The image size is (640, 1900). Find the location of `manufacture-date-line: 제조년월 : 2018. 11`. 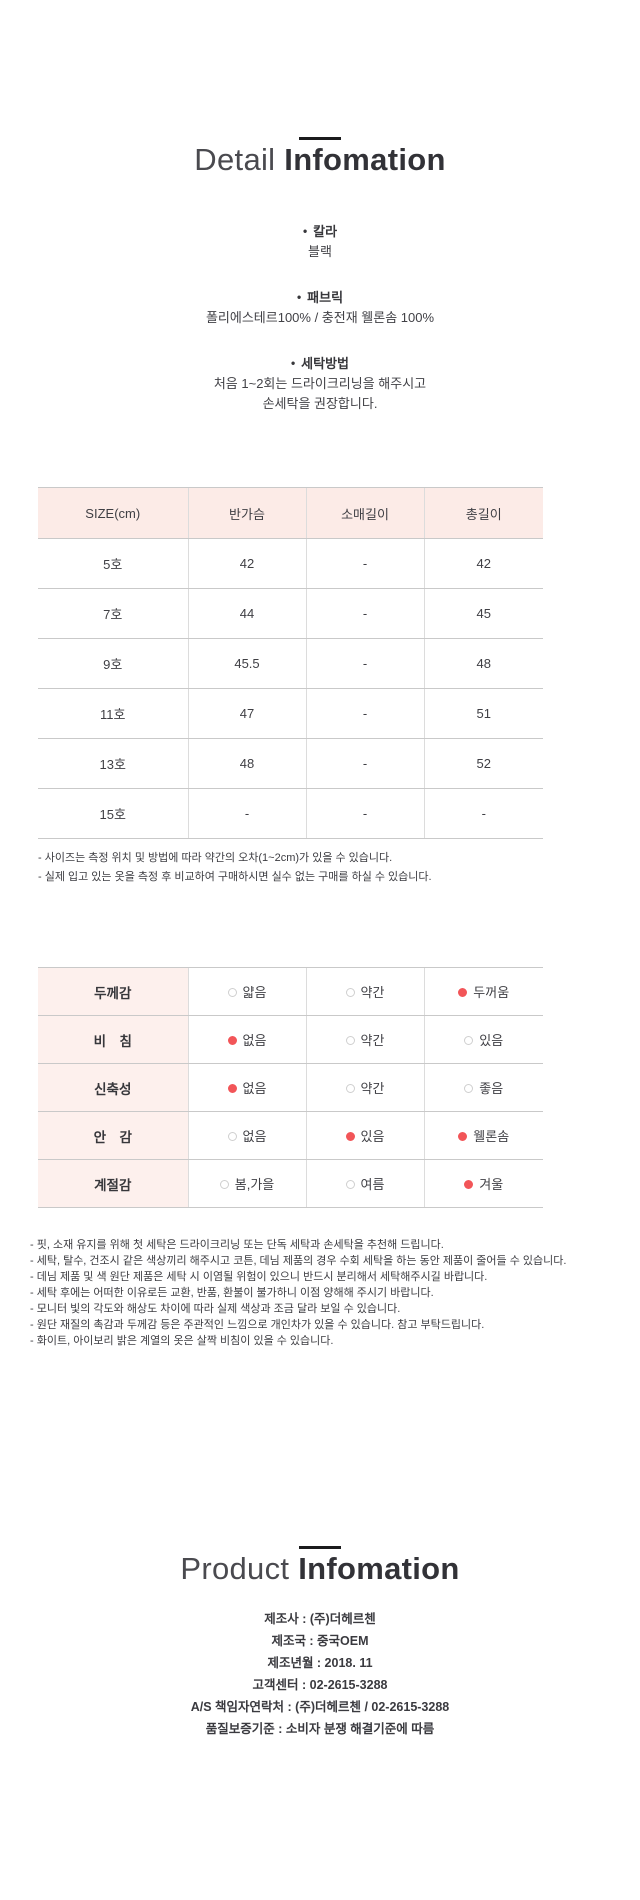

manufacture-date-line: 제조년월 : 2018. 11 is located at coordinates (320, 1663).